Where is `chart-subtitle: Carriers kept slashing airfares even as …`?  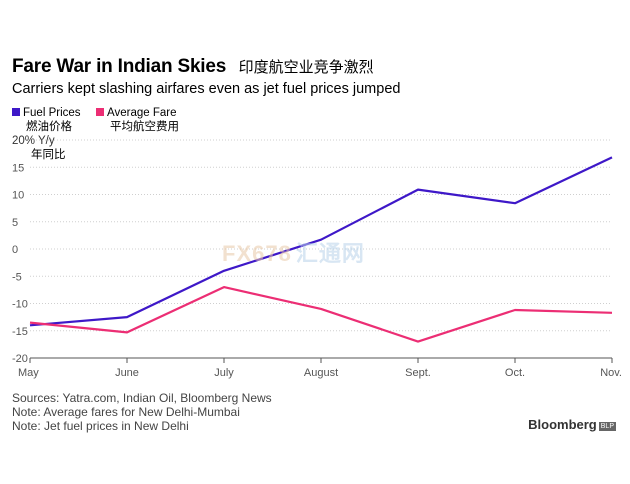
chart-subtitle: Carriers kept slashing airfares even as … is located at coordinates (206, 89).